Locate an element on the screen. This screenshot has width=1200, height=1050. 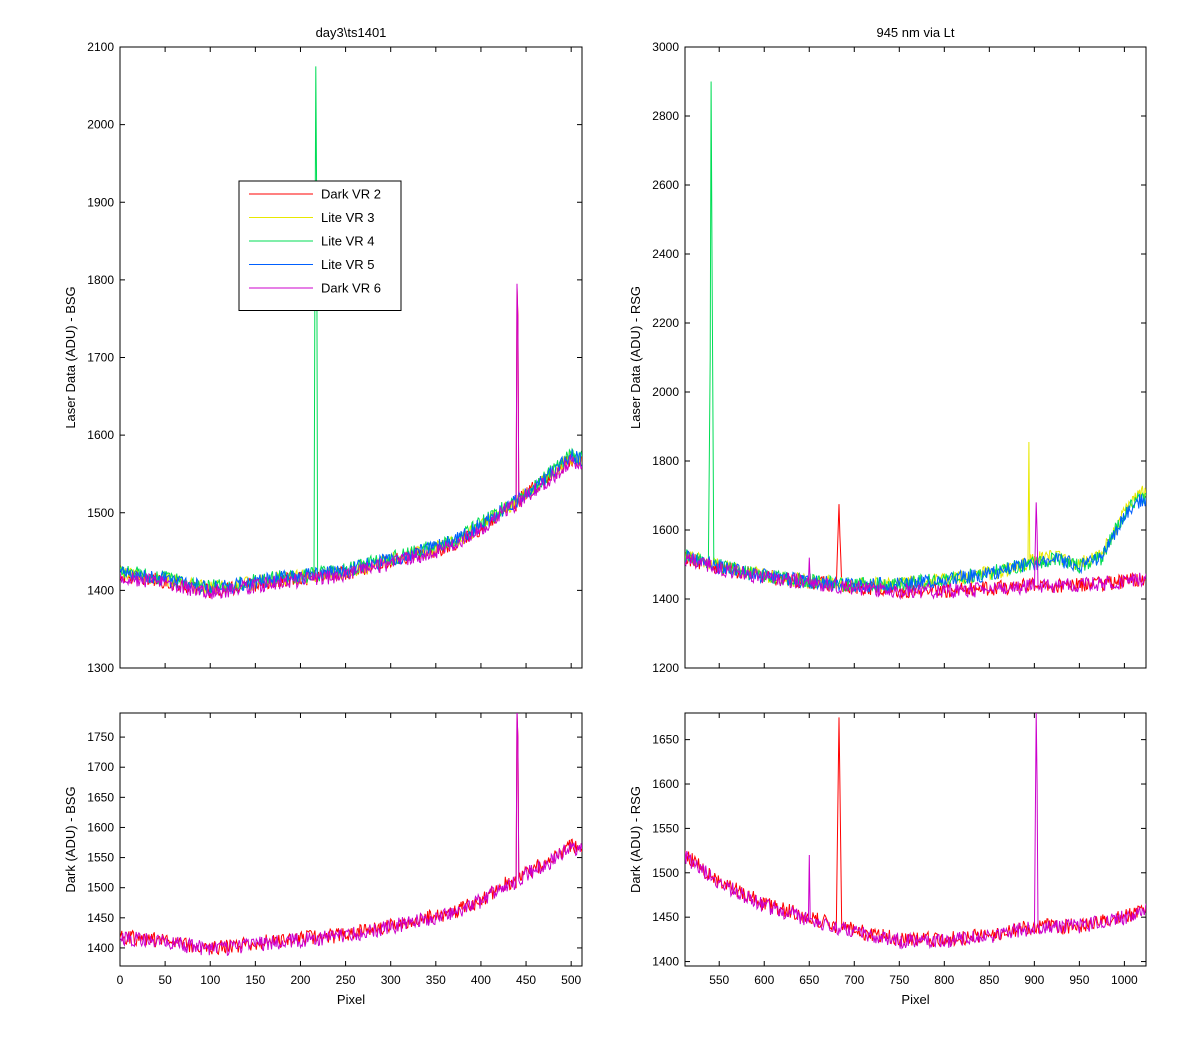
x-tick-label: 450 is located at coordinates (526, 980).